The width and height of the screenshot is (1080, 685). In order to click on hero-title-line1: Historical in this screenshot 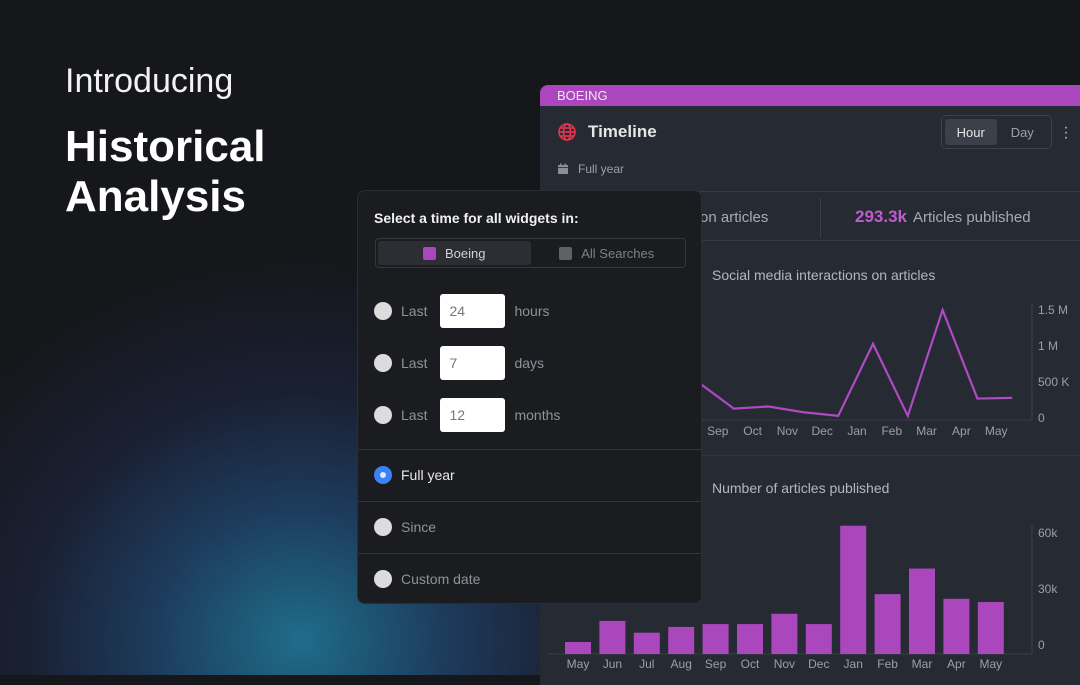, I will do `click(165, 146)`.